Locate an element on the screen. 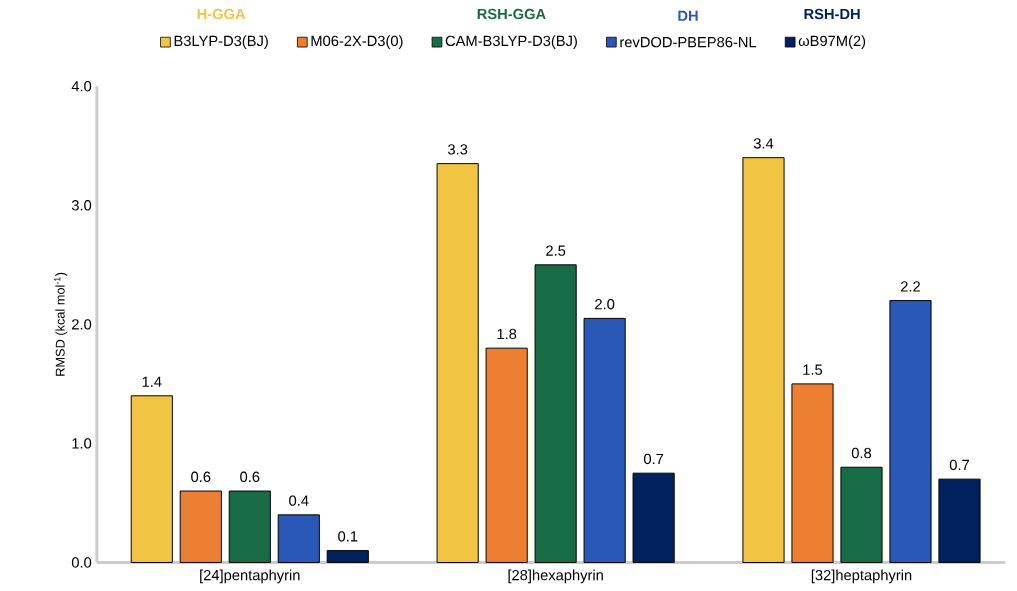 The width and height of the screenshot is (1017, 591). legend-label: ωB97M(2) is located at coordinates (832, 42).